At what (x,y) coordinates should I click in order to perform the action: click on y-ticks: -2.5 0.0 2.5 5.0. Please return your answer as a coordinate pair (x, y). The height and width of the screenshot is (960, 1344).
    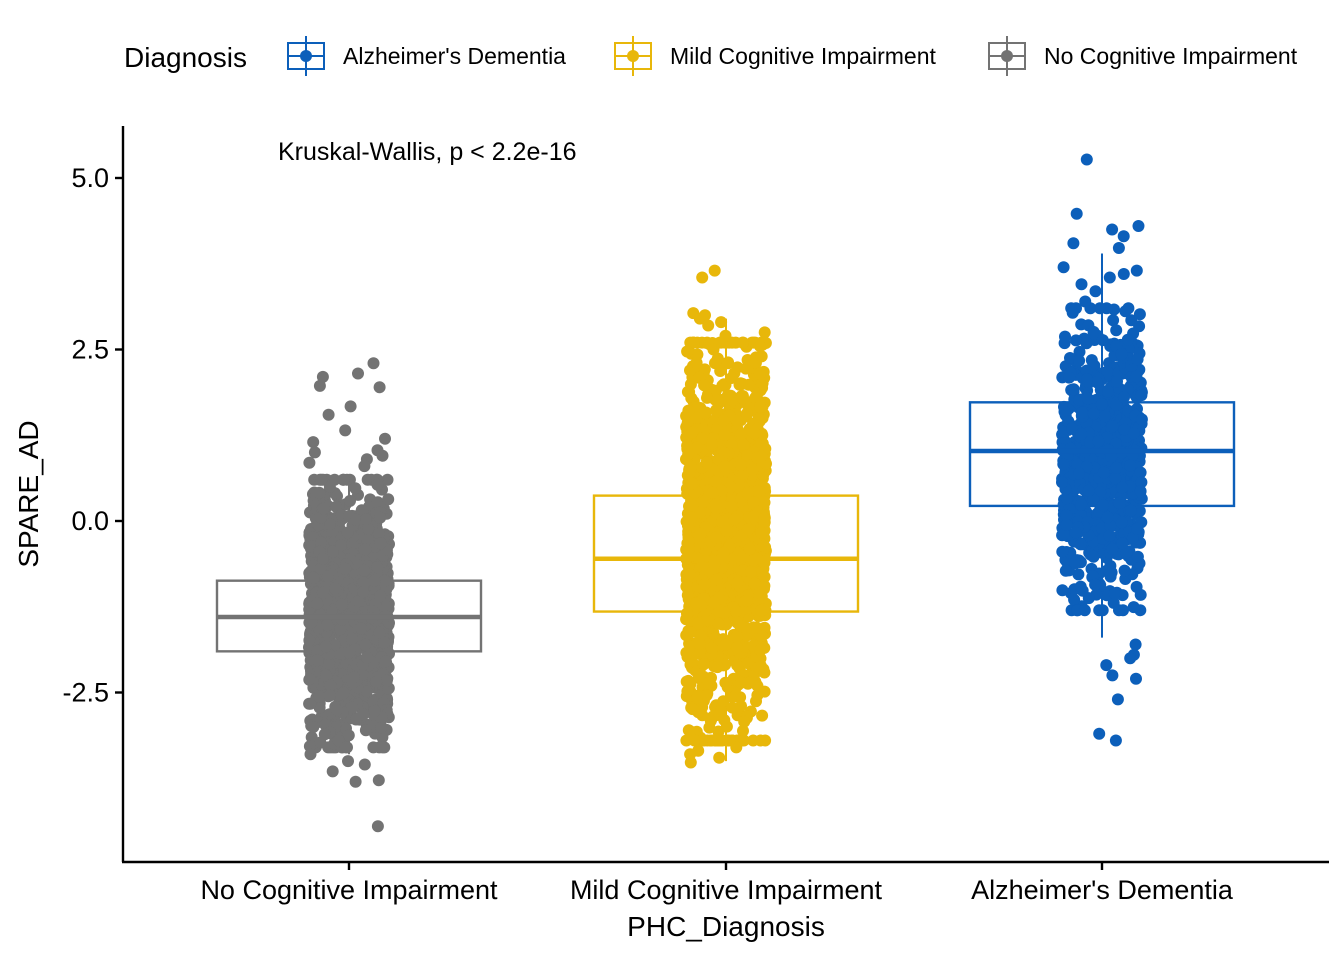
    Looking at the image, I should click on (92, 435).